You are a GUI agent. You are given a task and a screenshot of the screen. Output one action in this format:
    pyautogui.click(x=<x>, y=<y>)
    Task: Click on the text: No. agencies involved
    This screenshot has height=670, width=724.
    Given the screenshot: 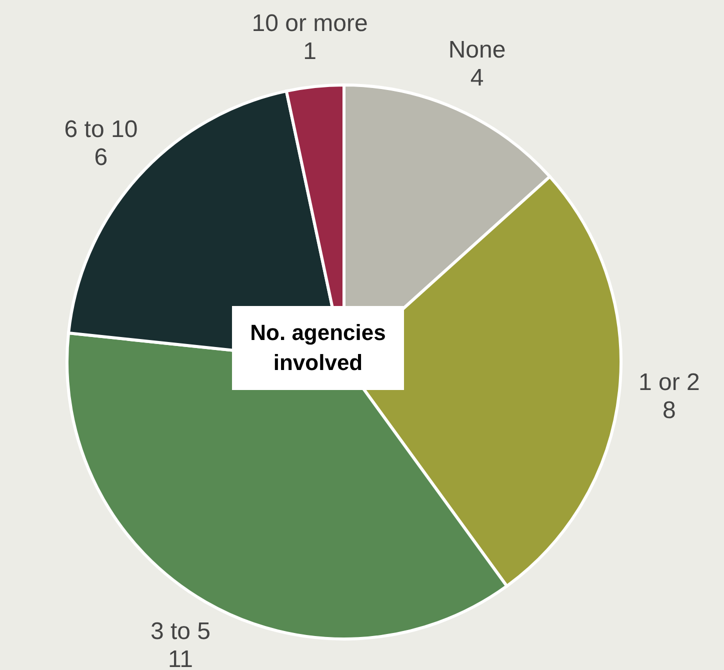 What is the action you would take?
    pyautogui.click(x=318, y=348)
    